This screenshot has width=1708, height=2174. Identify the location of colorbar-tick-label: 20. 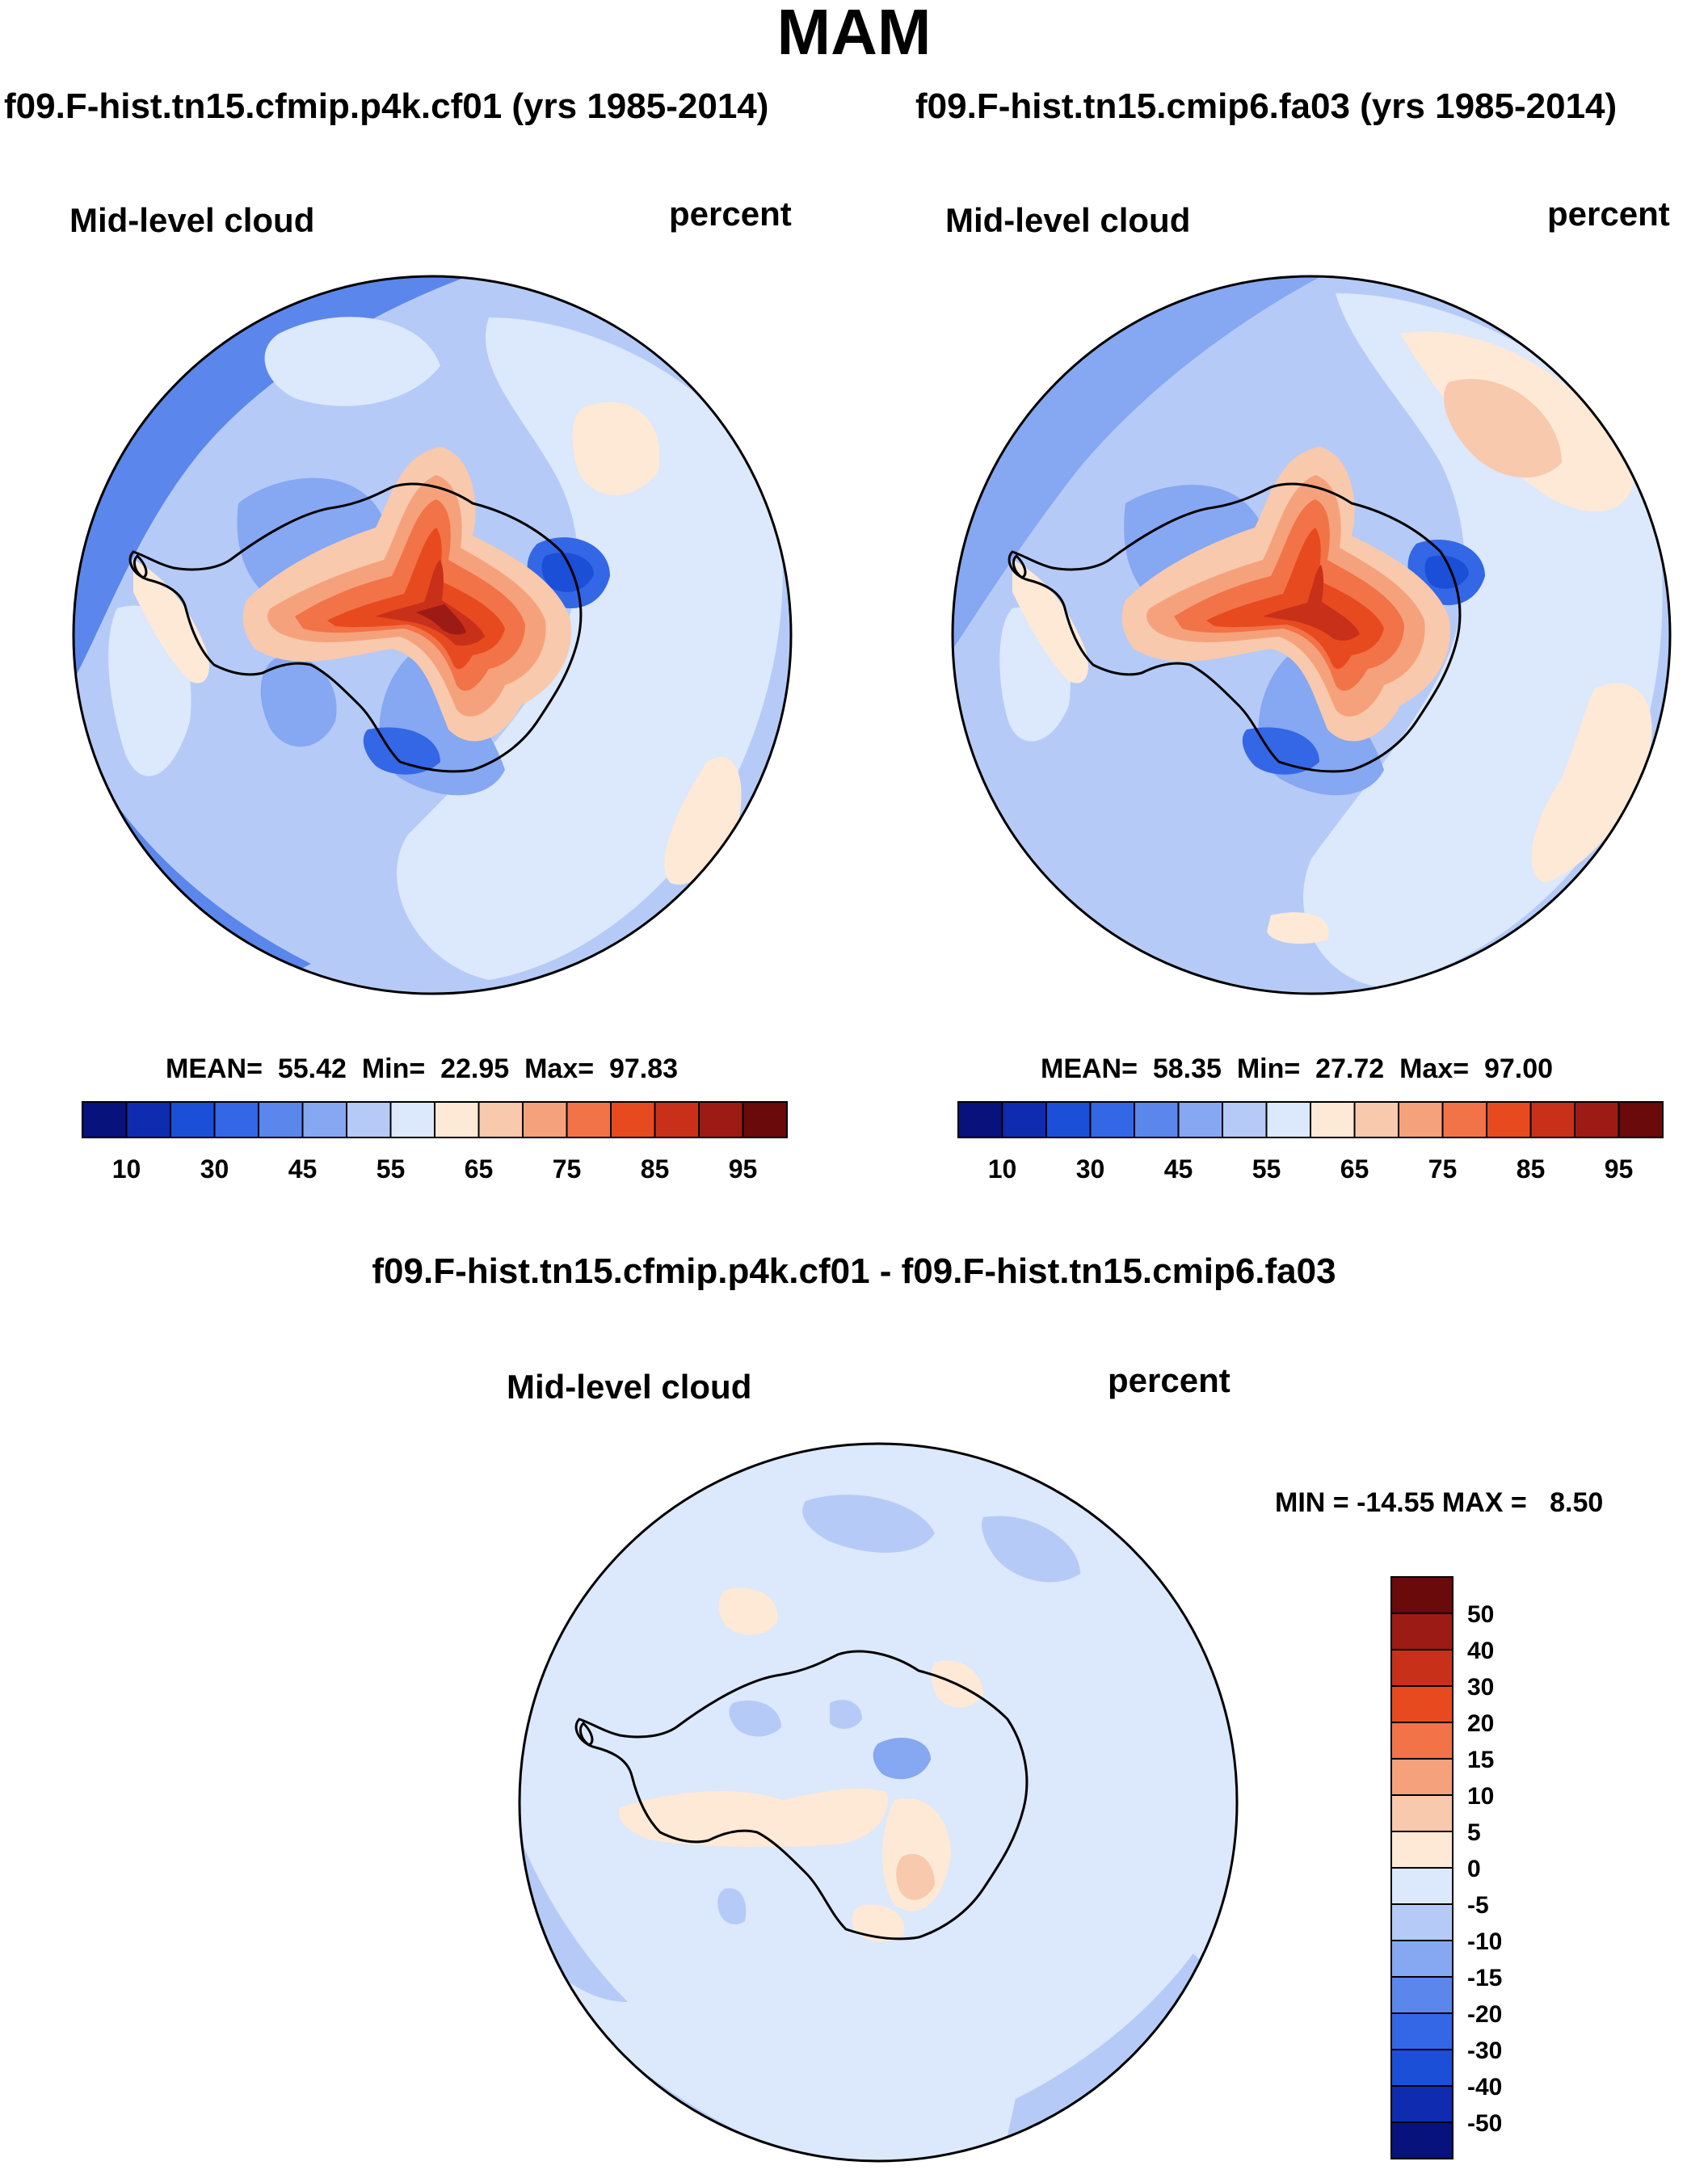
(1480, 1723).